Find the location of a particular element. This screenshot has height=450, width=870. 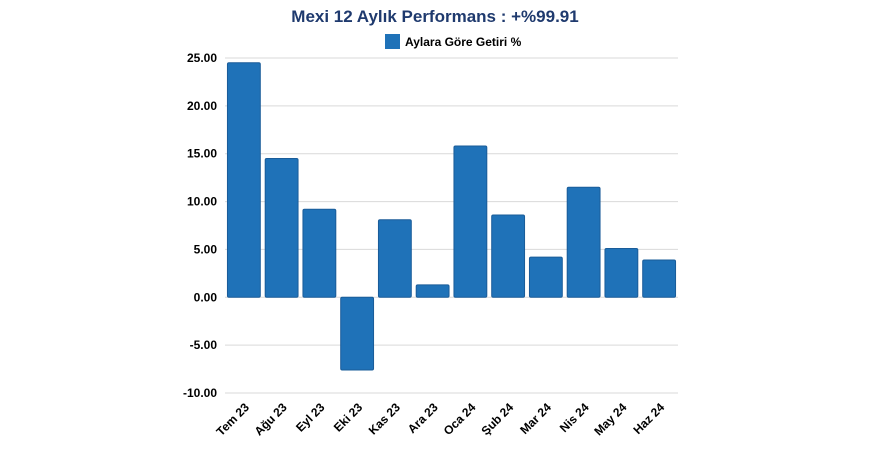

x-tick-label: Tem 23 is located at coordinates (232, 419).